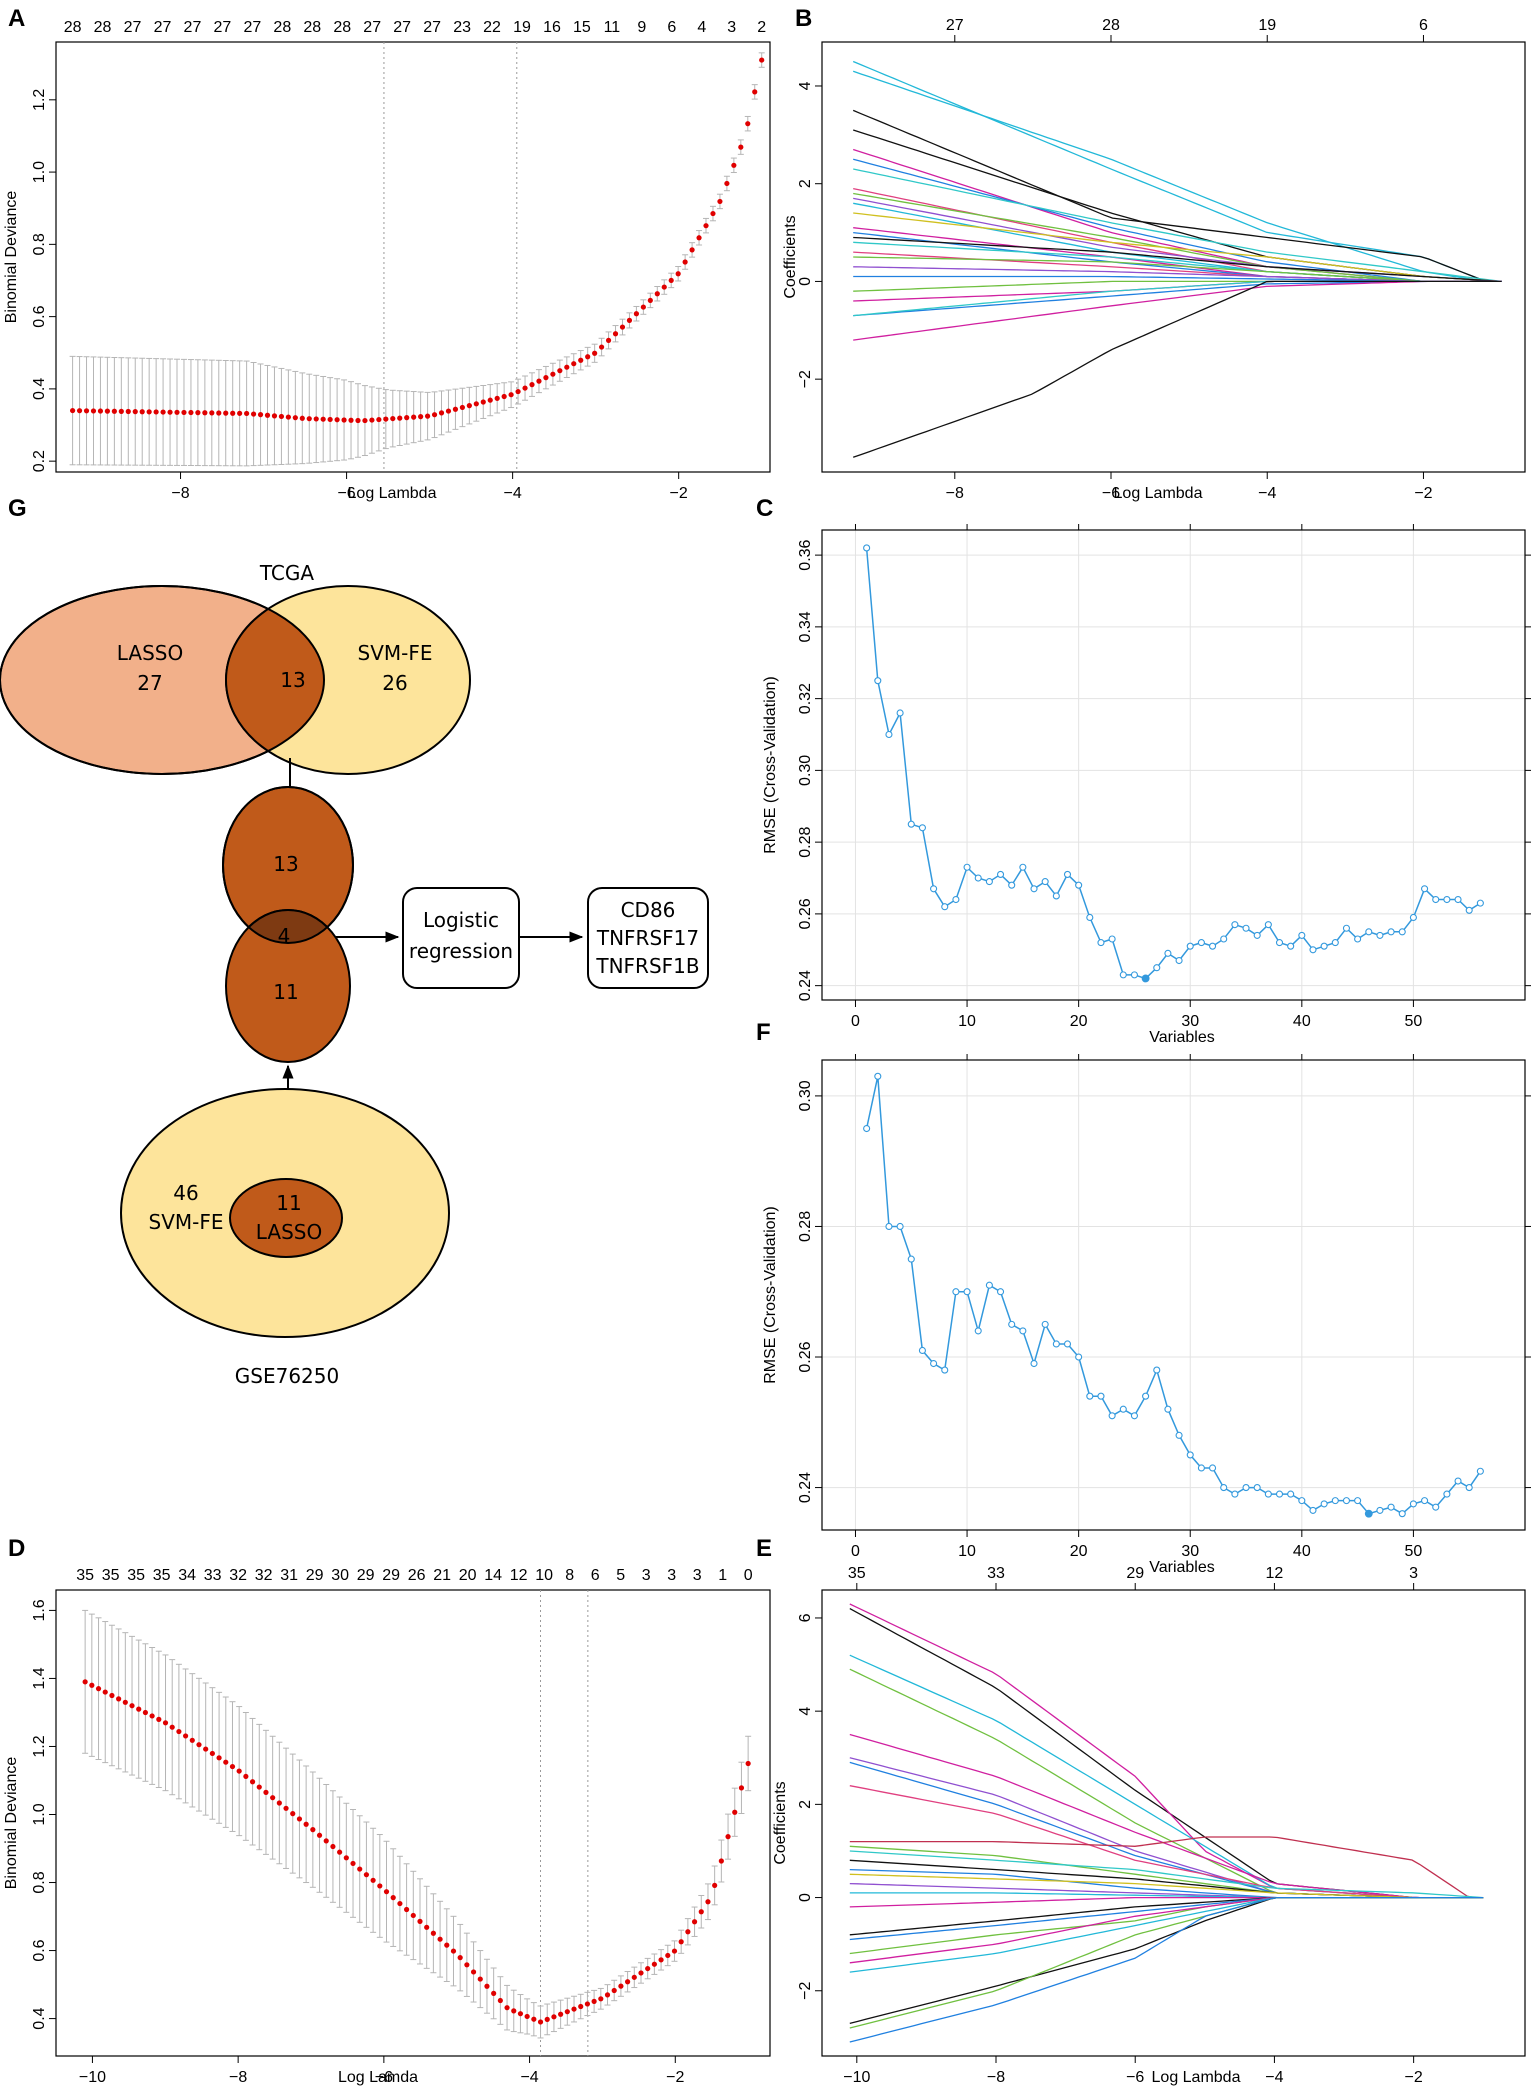 The width and height of the screenshot is (1535, 2086). What do you see at coordinates (569, 1575) in the screenshot?
I see `top-df-label: 8` at bounding box center [569, 1575].